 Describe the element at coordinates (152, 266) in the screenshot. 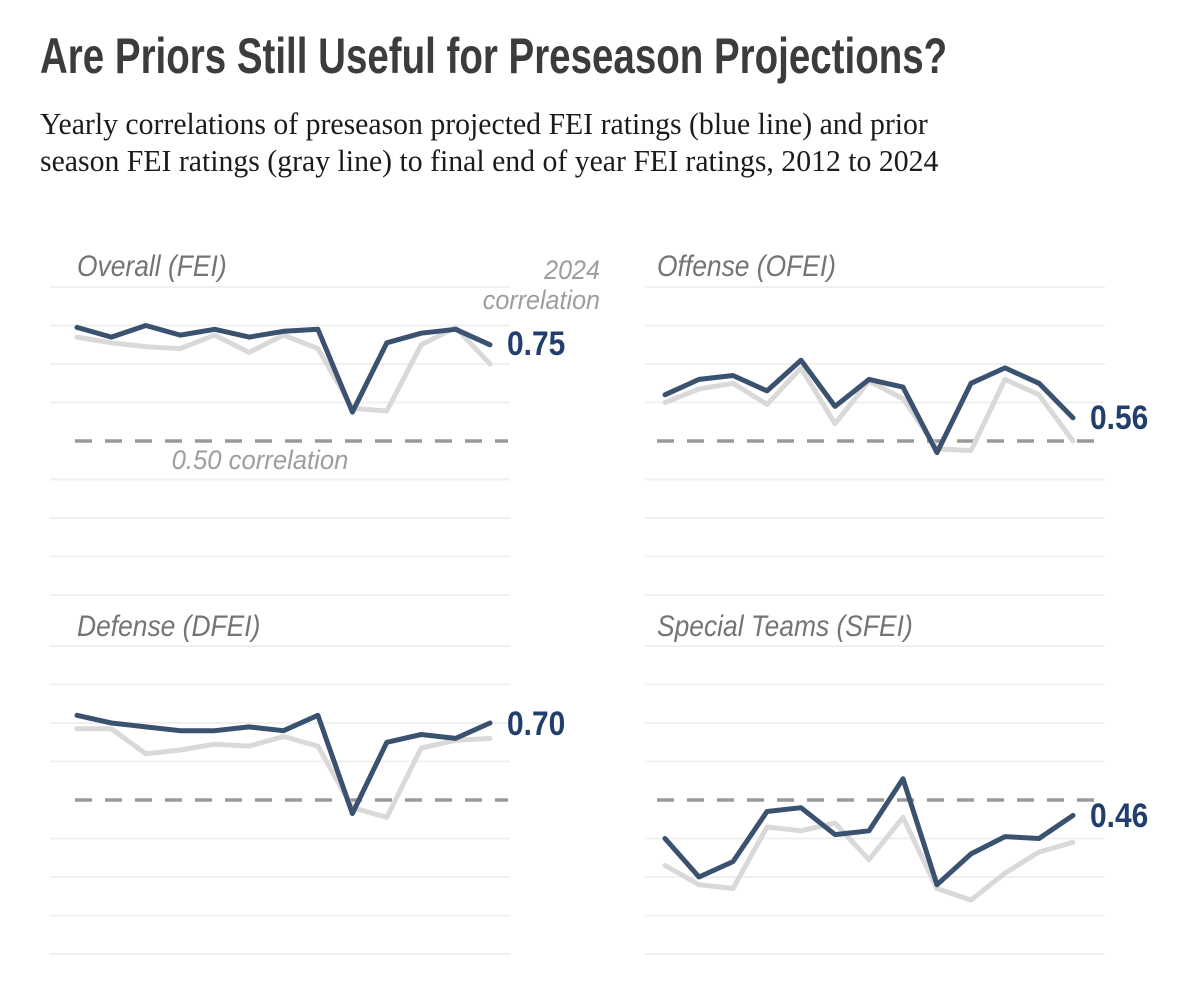

I see `panel-title-overall: Overall (FEI)` at that location.